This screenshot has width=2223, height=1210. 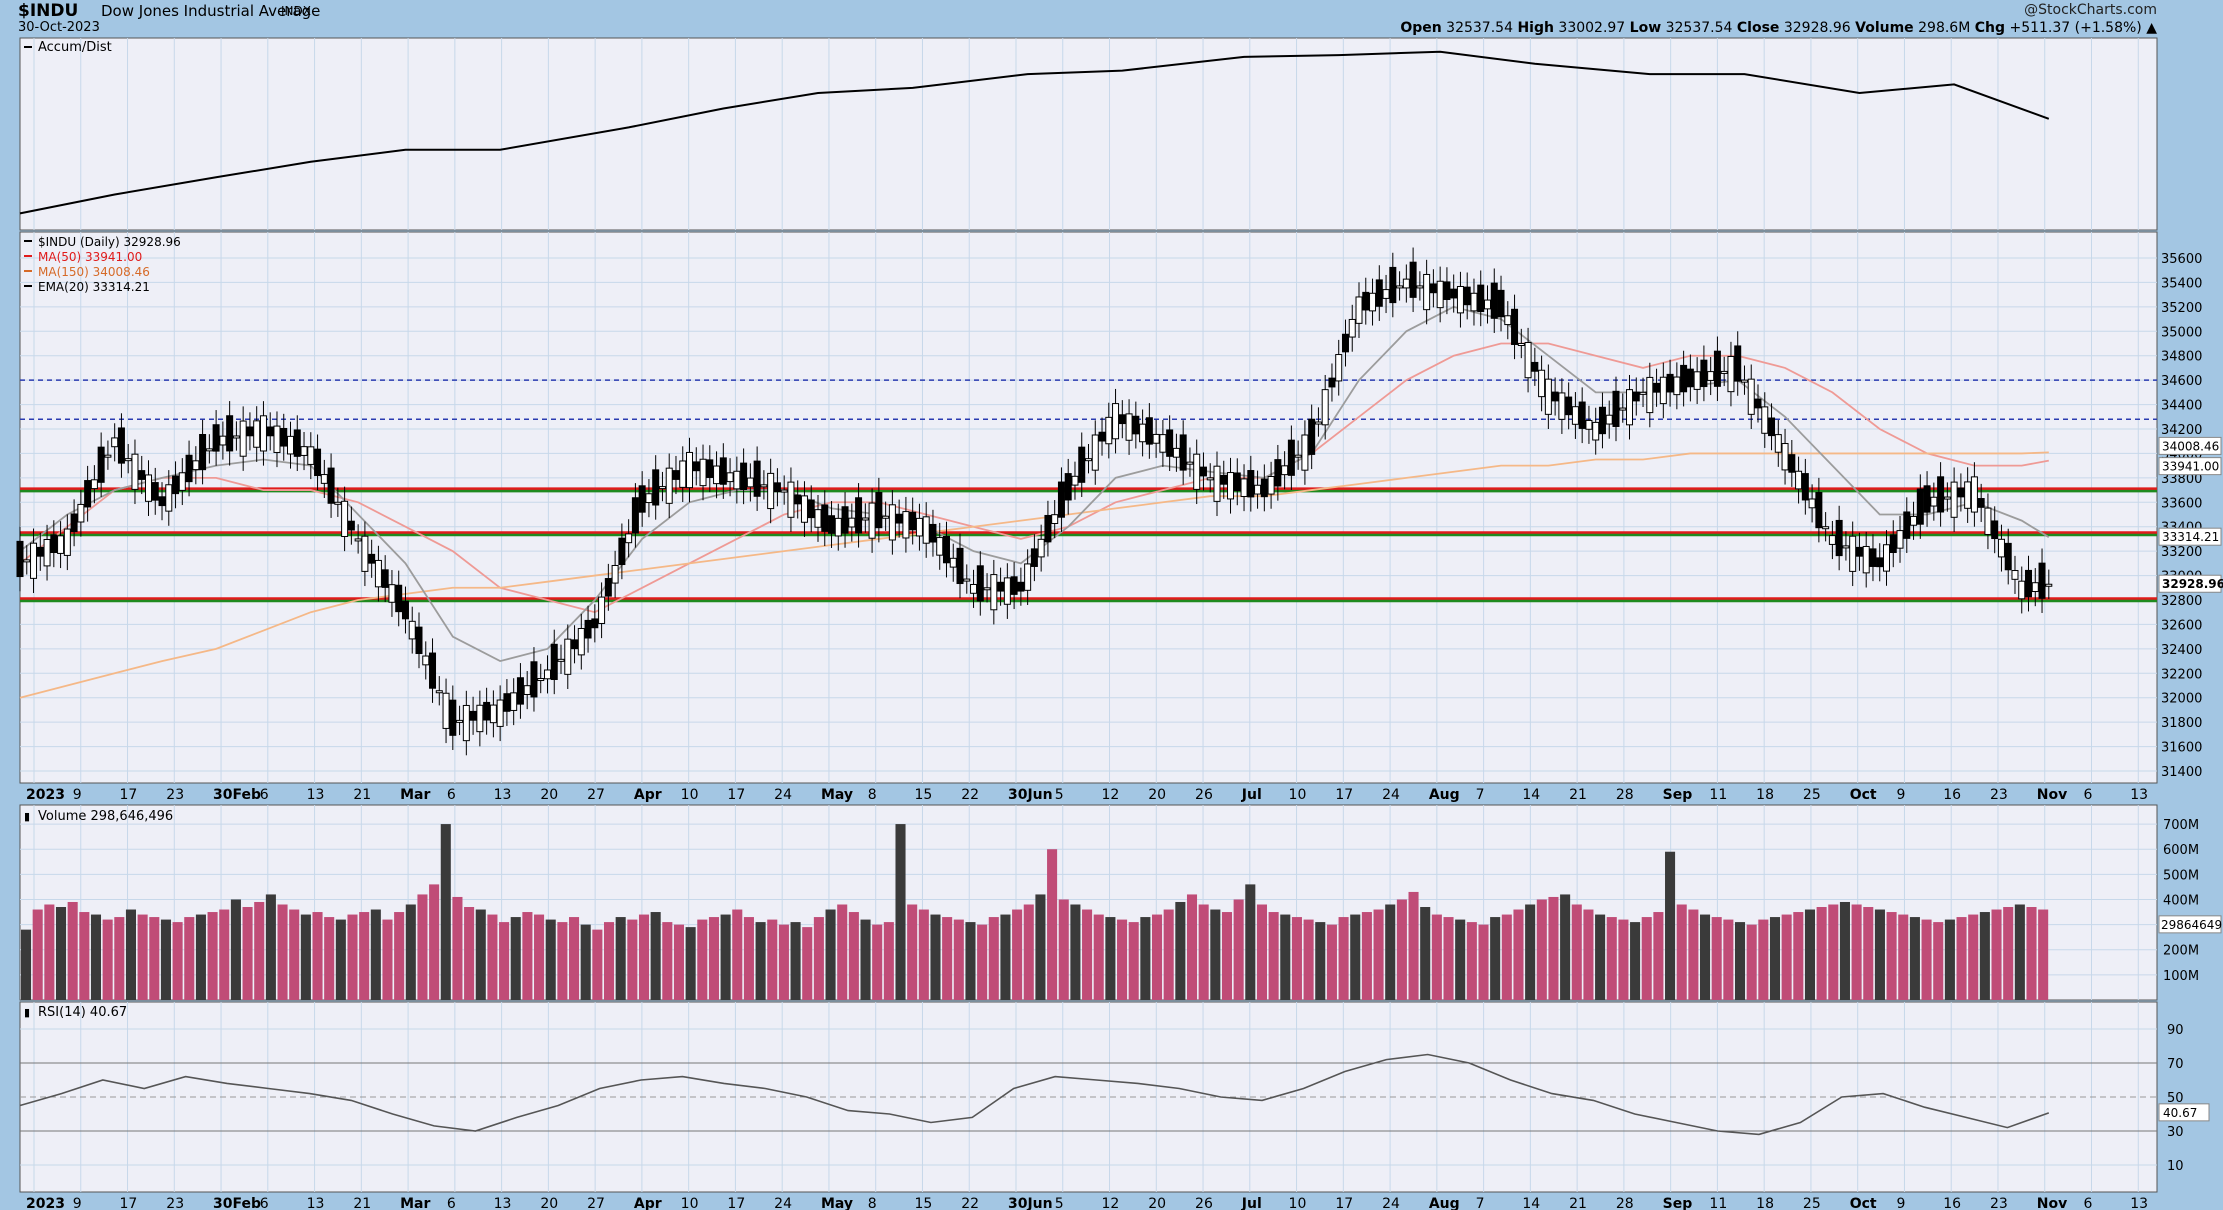 What do you see at coordinates (415, 795) in the screenshot?
I see `axis-label-top: Mar` at bounding box center [415, 795].